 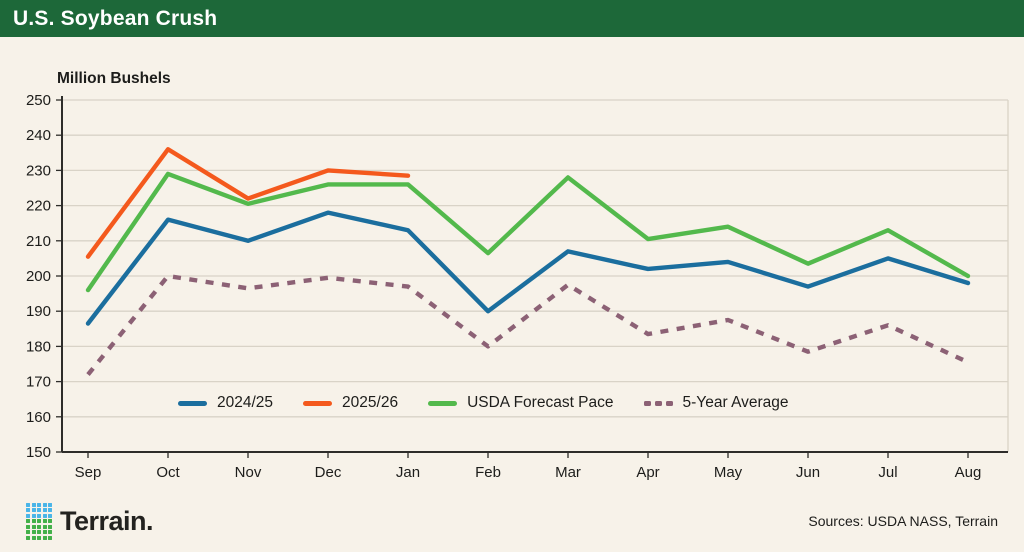 I want to click on y-axis-title: Million Bushels, so click(x=114, y=78).